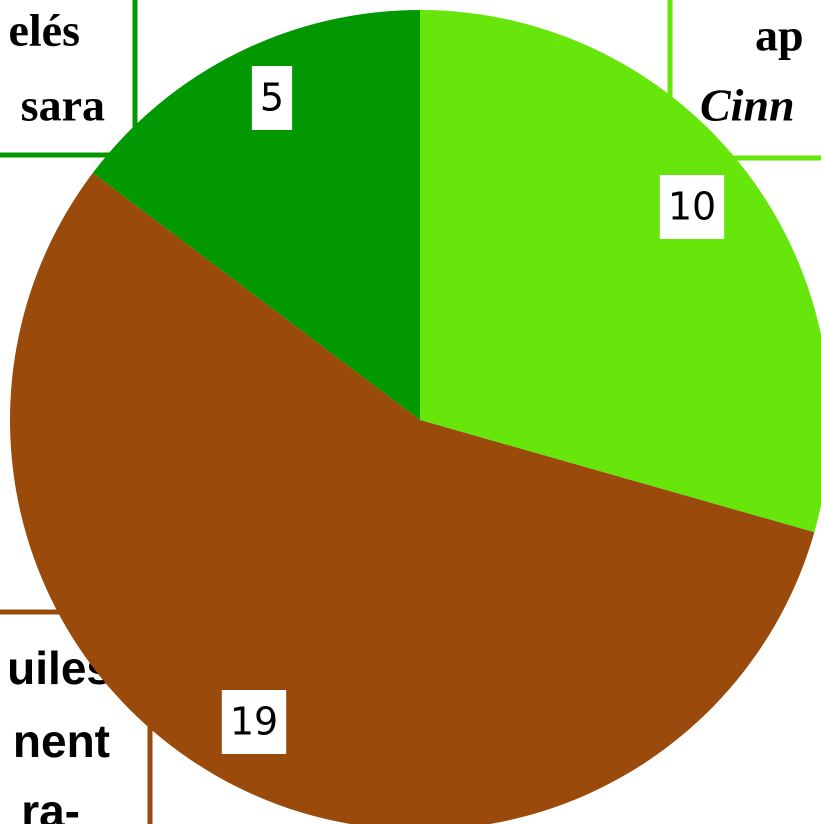 Image resolution: width=821 pixels, height=824 pixels. I want to click on data-label: 19, so click(254, 722).